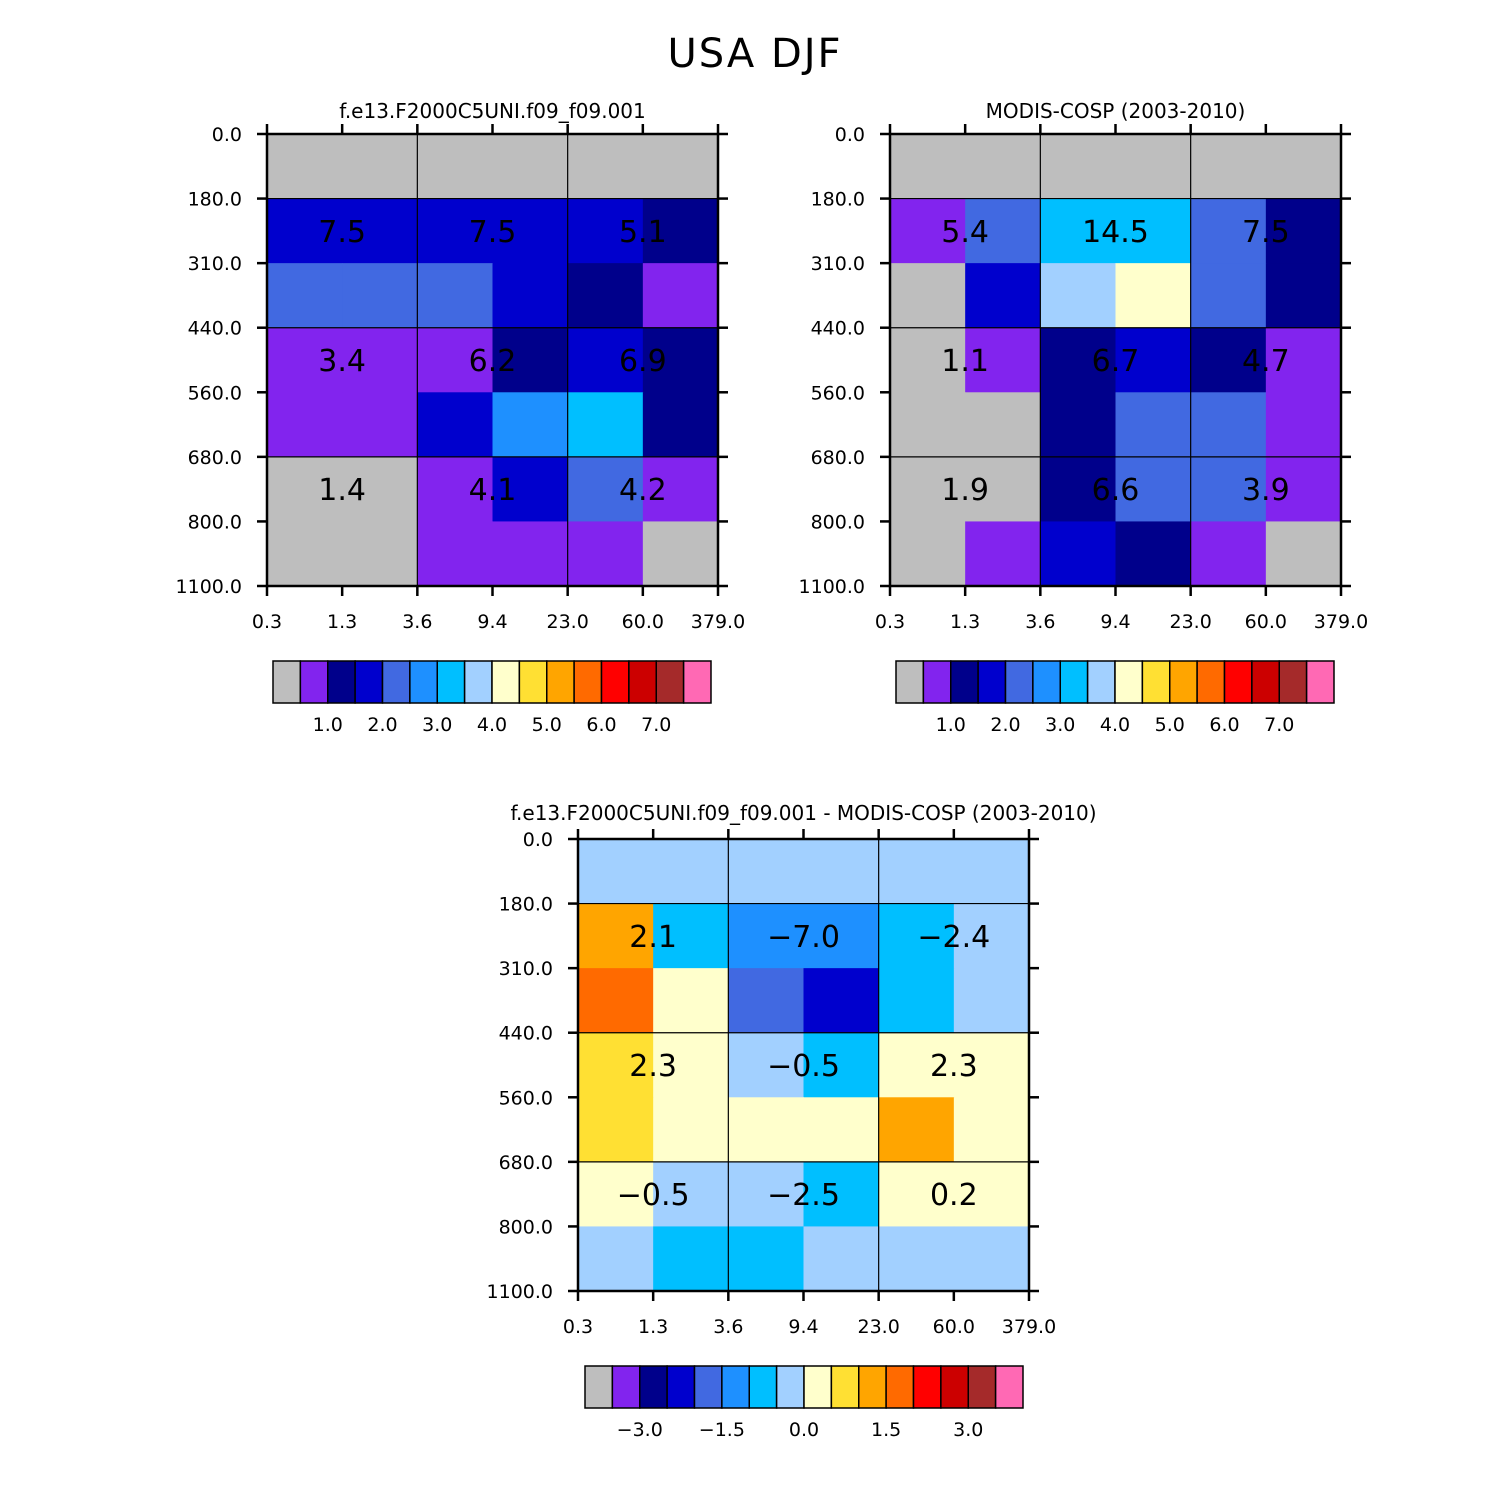 The width and height of the screenshot is (1510, 1510). I want to click on x-tick-label: 0.3, so click(578, 1327).